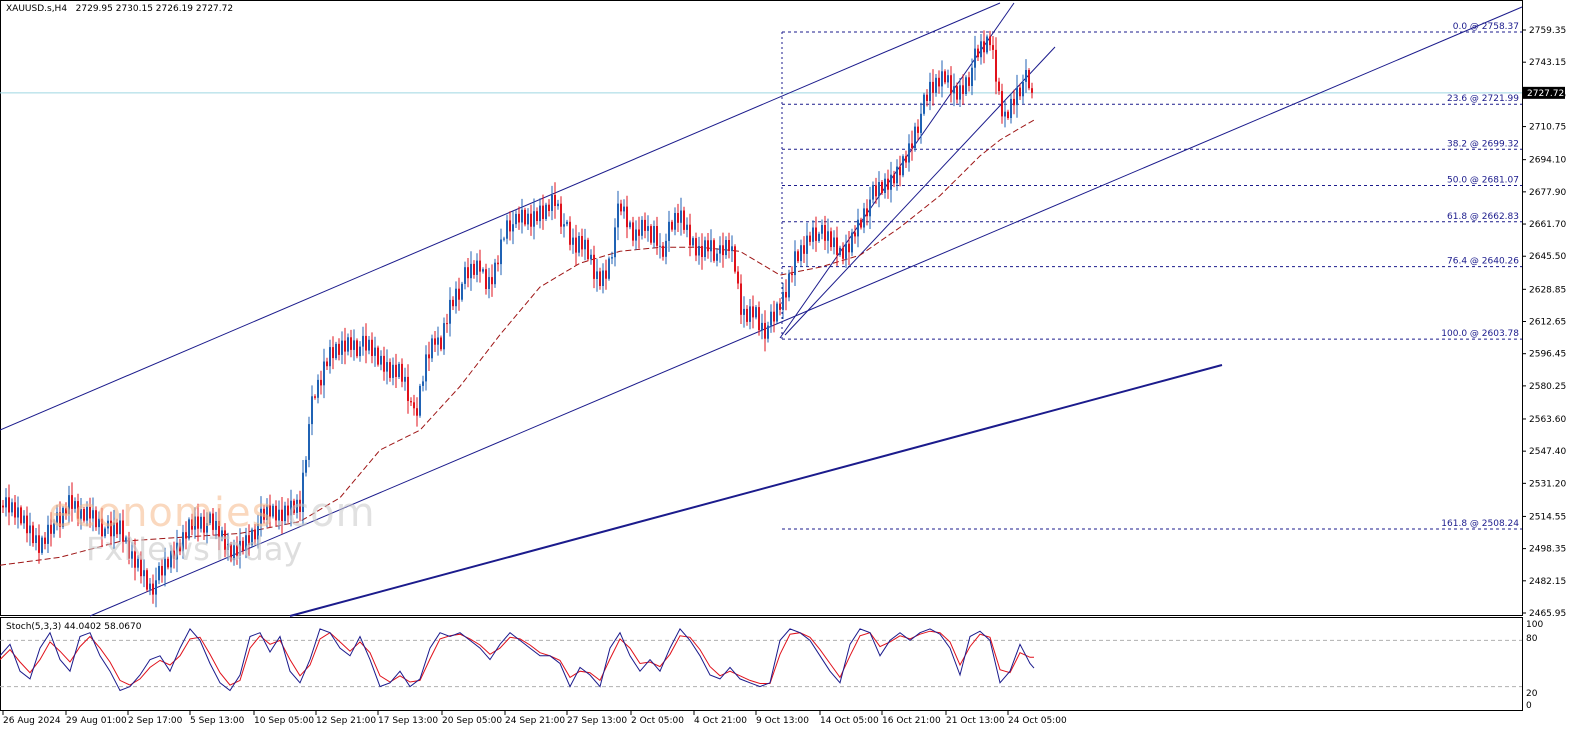  What do you see at coordinates (1483, 217) in the screenshot?
I see `fib-level-label: 61.8 @ 2662.83` at bounding box center [1483, 217].